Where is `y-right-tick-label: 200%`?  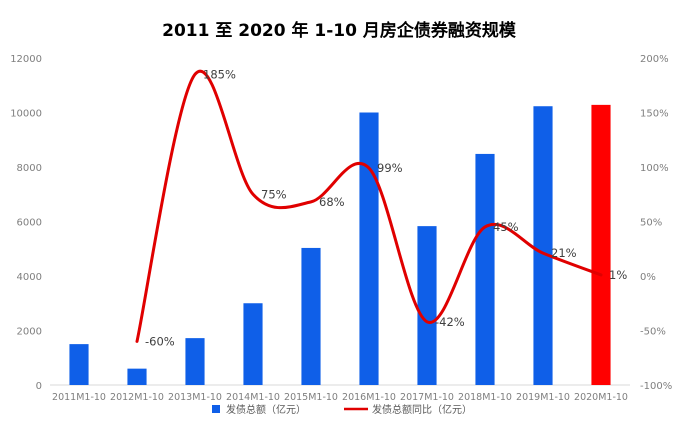 y-right-tick-label: 200% is located at coordinates (654, 59).